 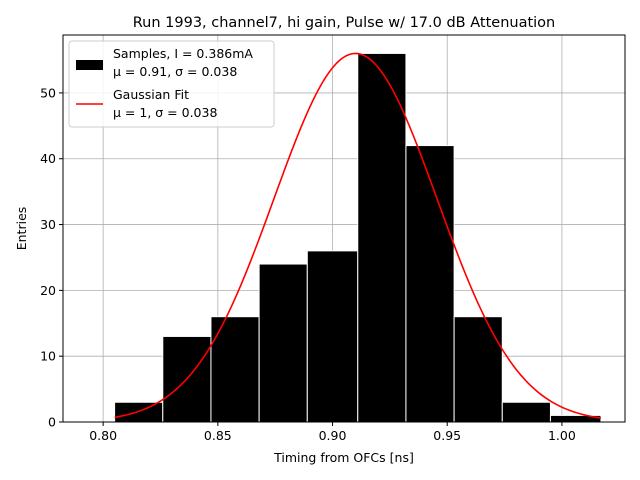 I want to click on y-tick-label: 40, so click(x=48, y=158).